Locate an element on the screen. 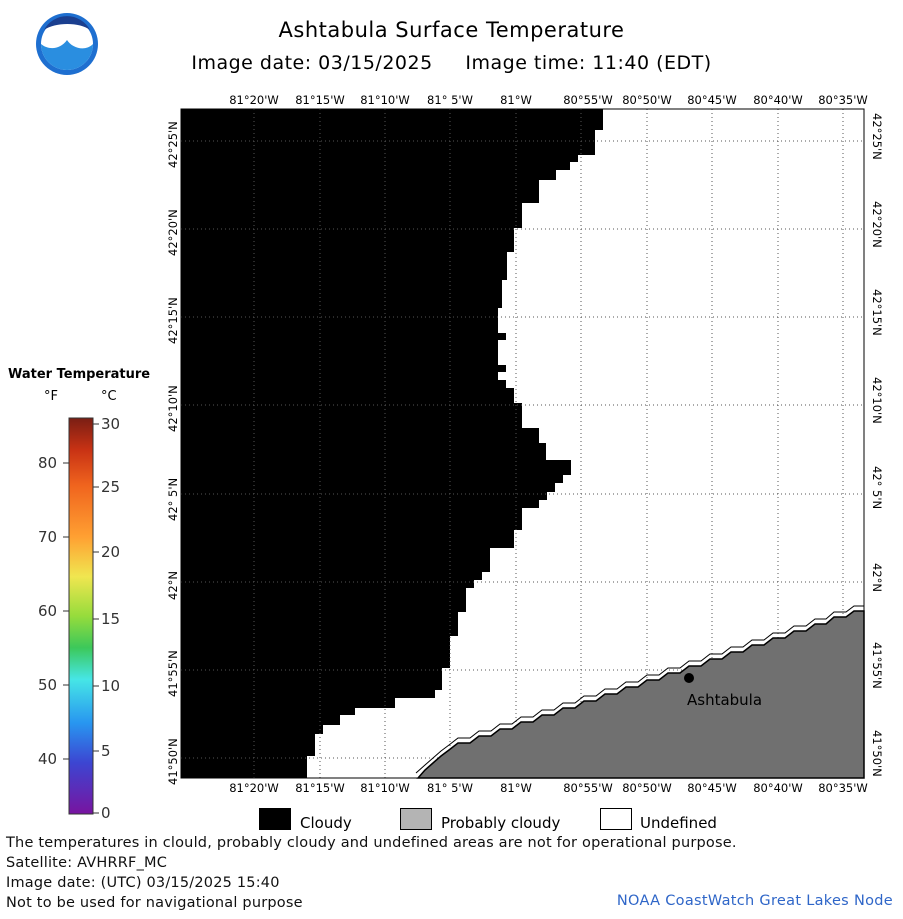  scale-label-f: 50 is located at coordinates (48, 685).